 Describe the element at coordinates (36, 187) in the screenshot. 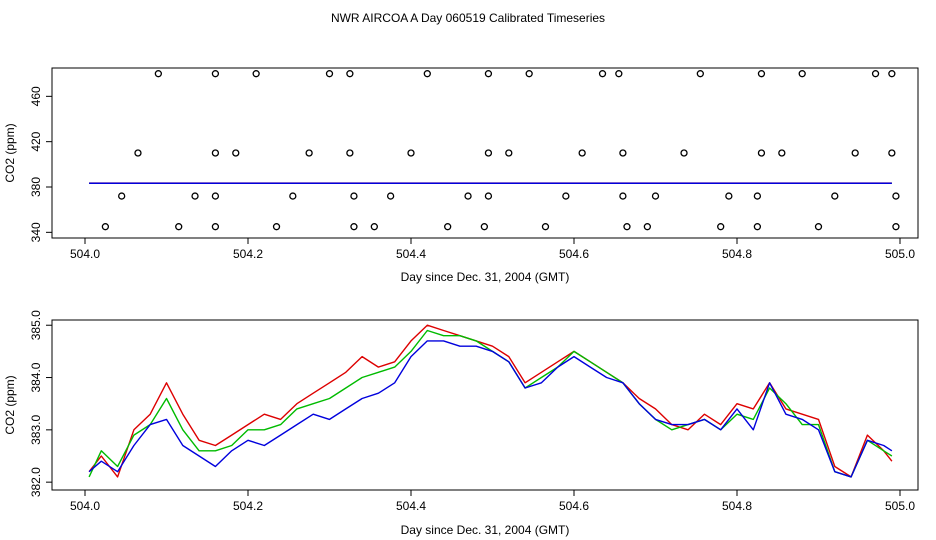

I see `y-tick-label: 380` at that location.